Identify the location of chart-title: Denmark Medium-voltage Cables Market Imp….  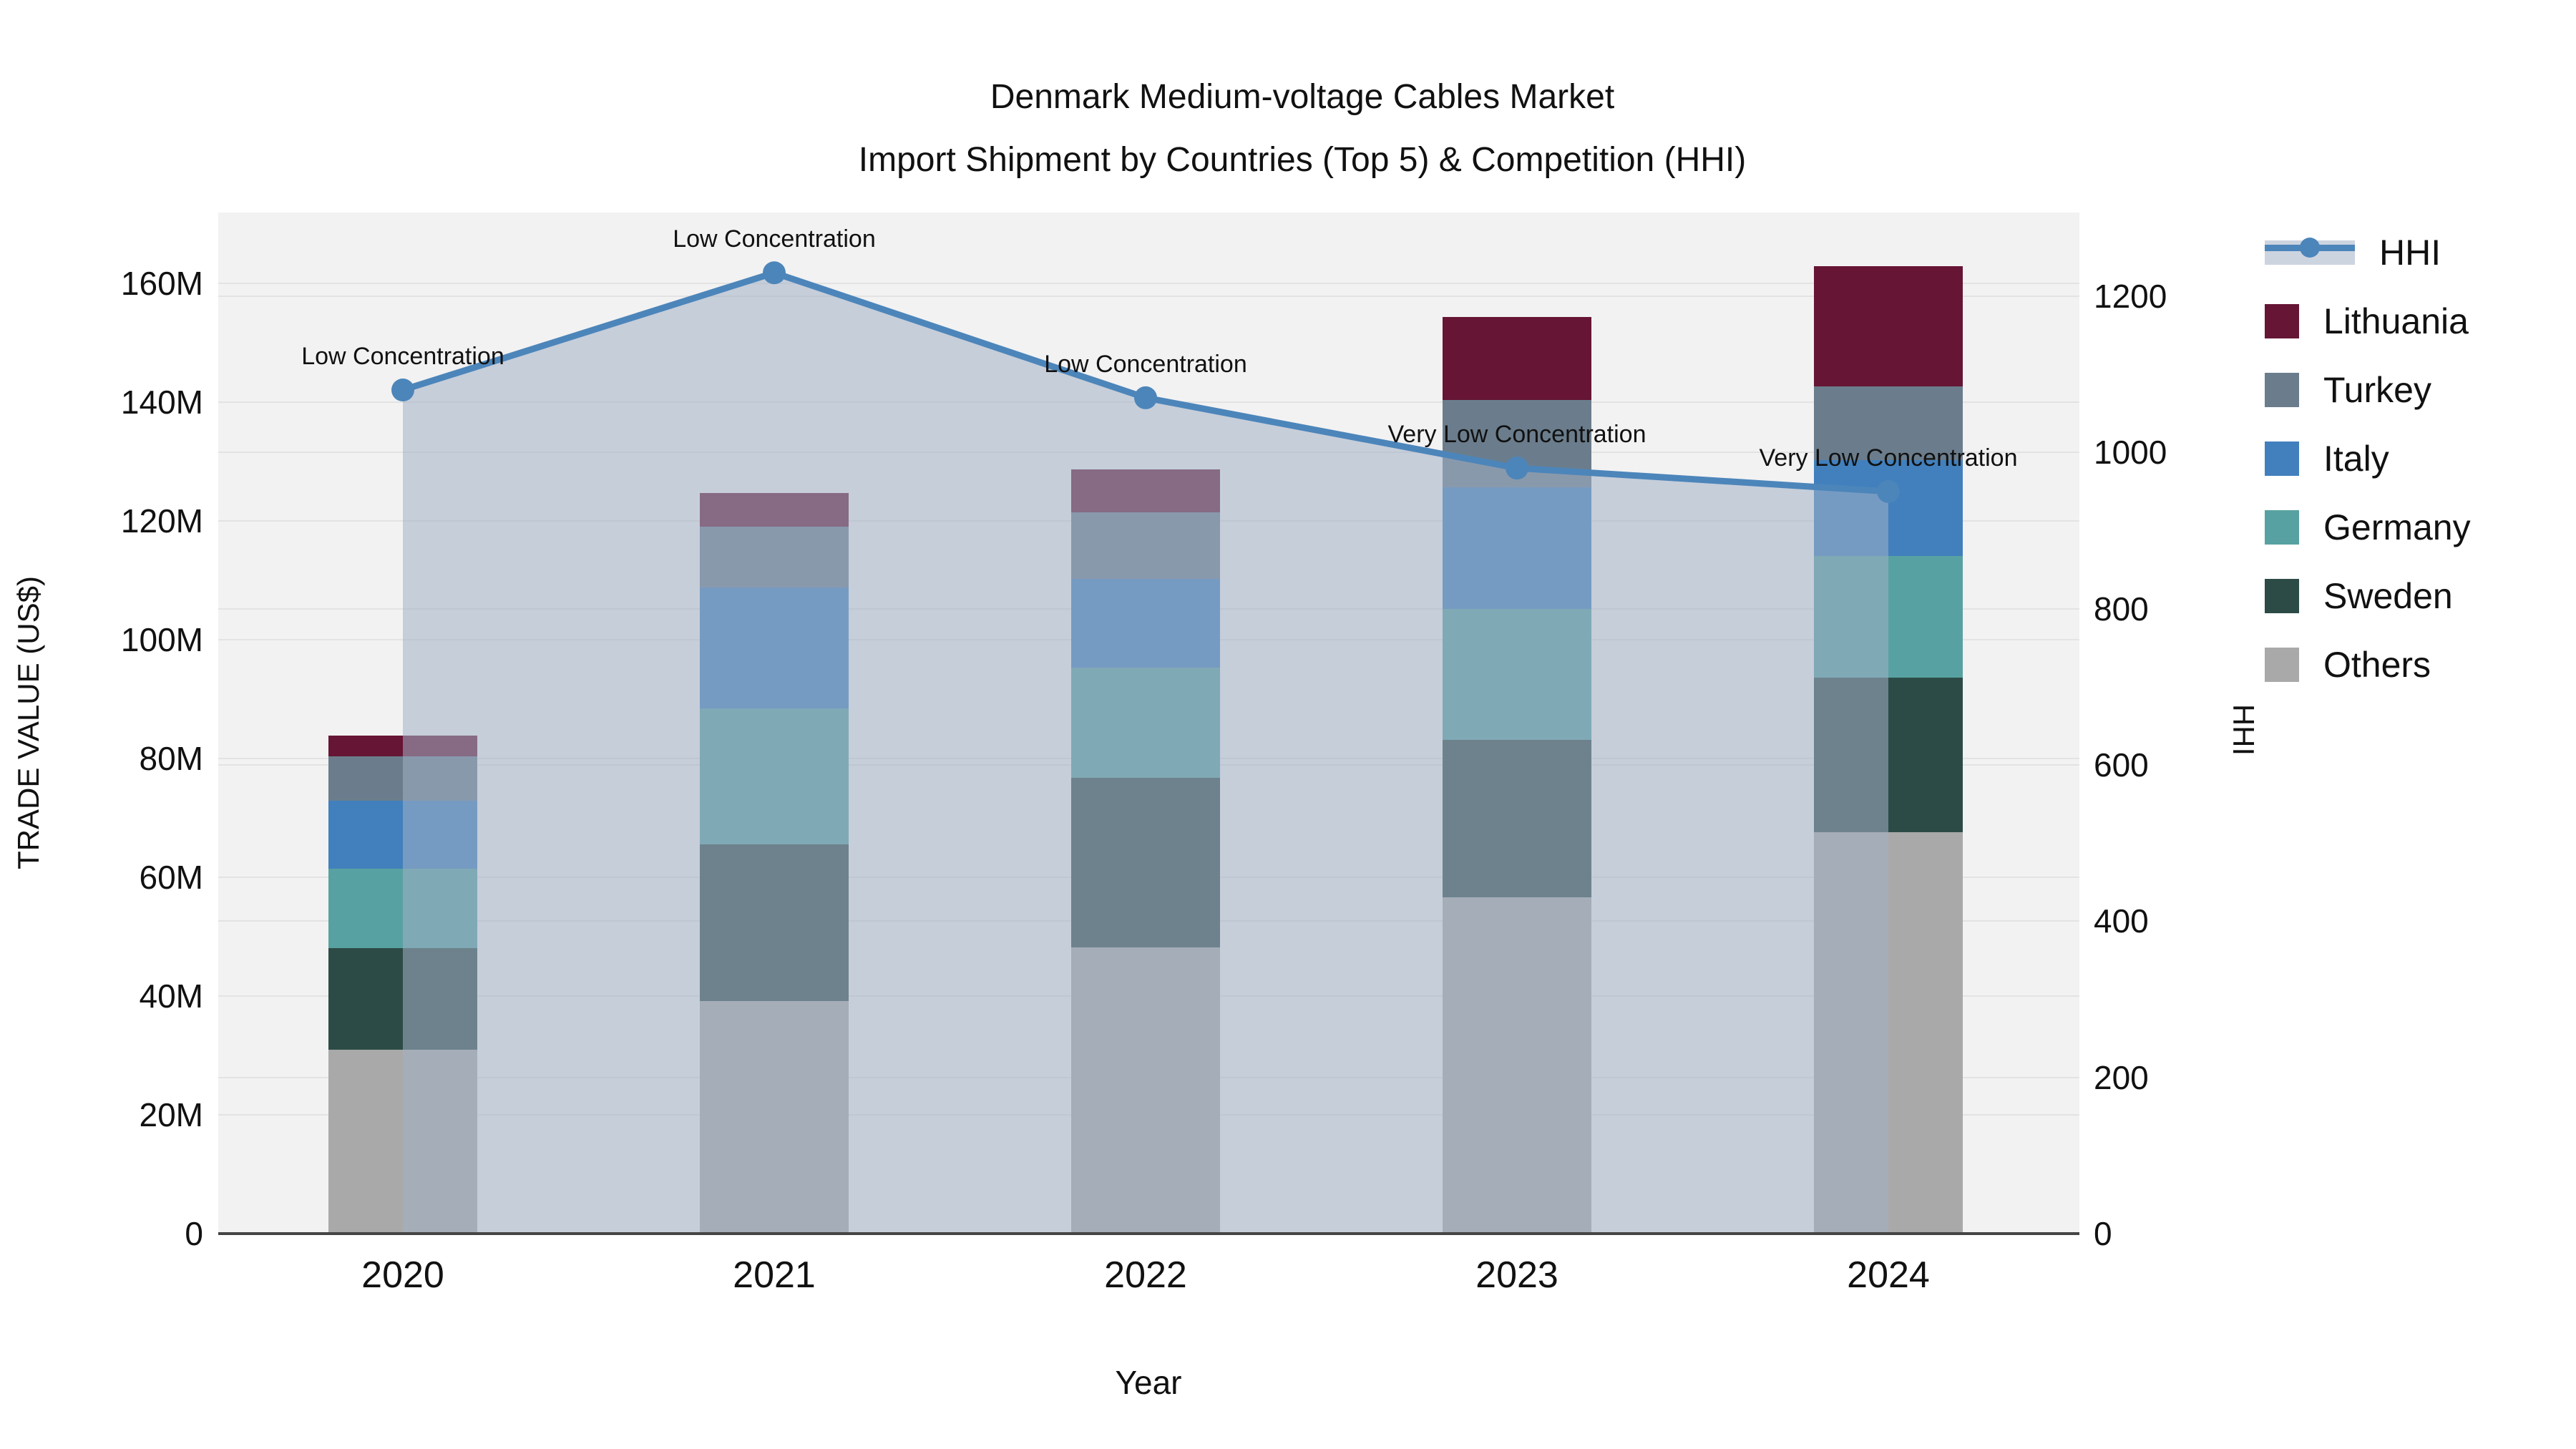
(1288, 129).